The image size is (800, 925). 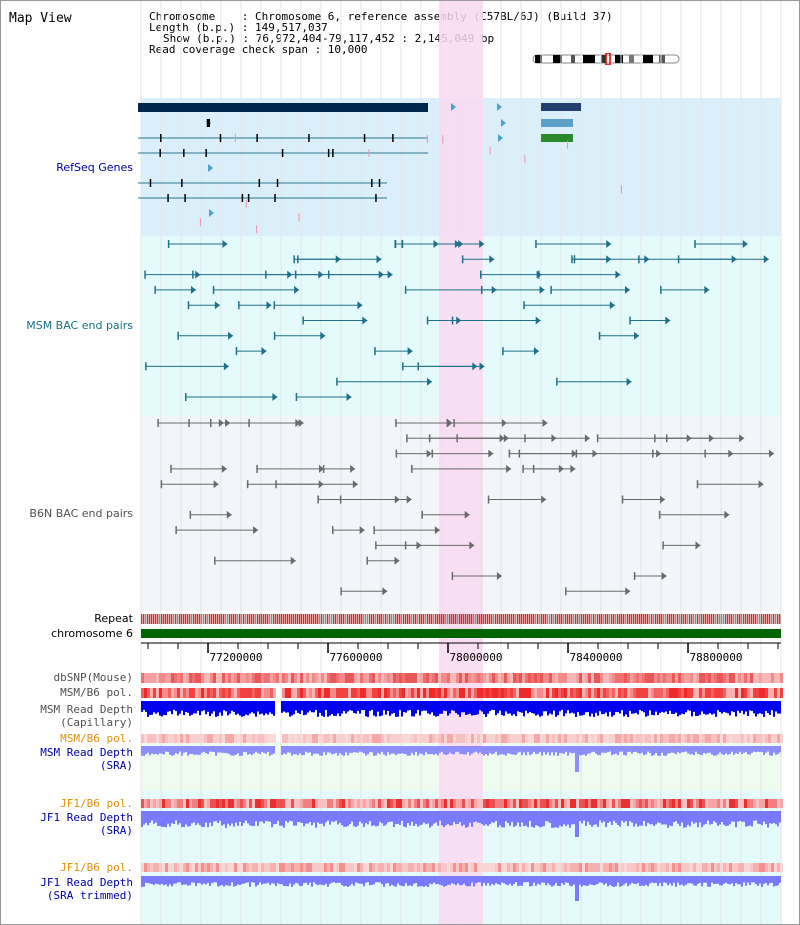 I want to click on b6n-bac-label: B6N BAC end pairs, so click(x=81, y=513).